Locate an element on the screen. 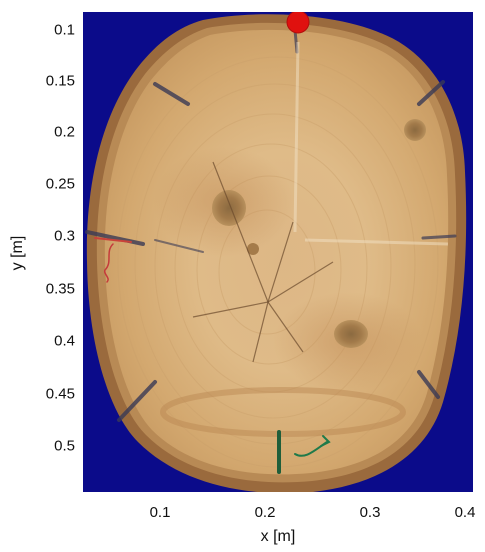 The image size is (485, 552). y-tick-label: 0.2 is located at coordinates (64, 132).